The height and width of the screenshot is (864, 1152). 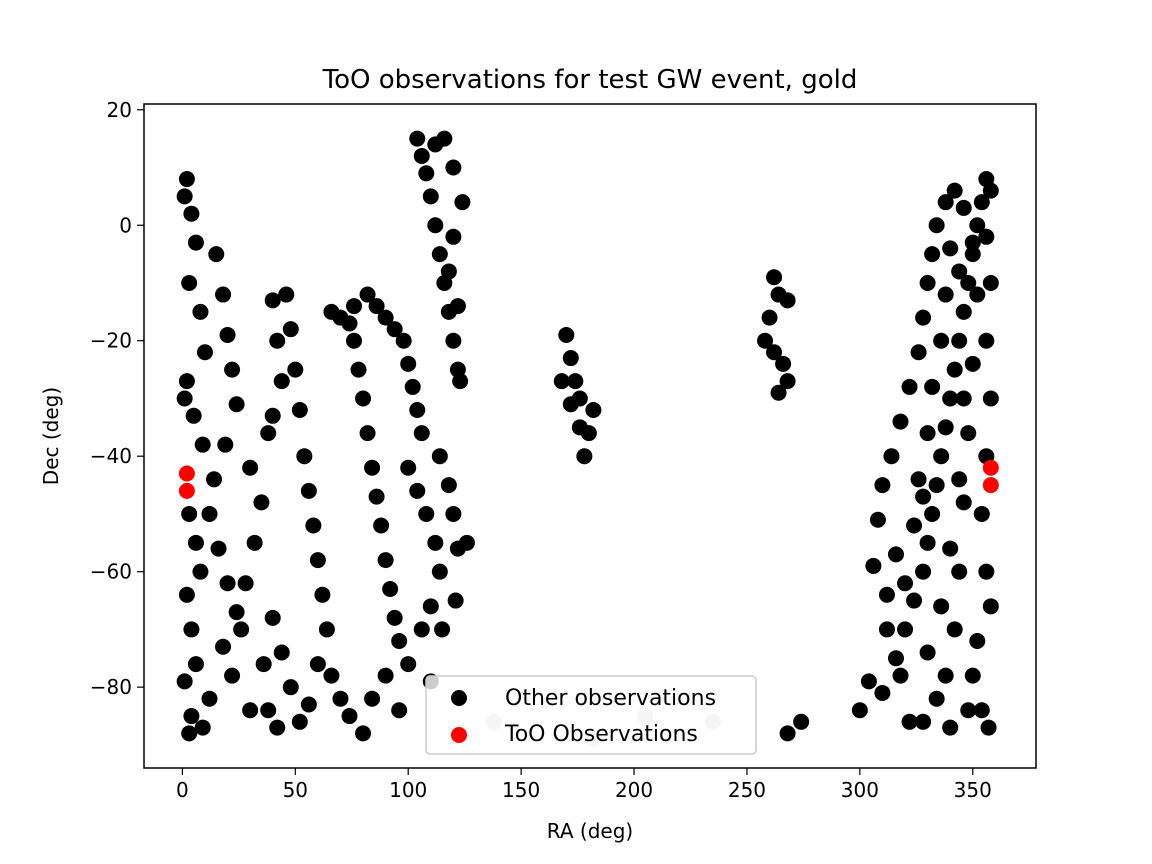 I want to click on x-tick-label: 350, so click(x=973, y=790).